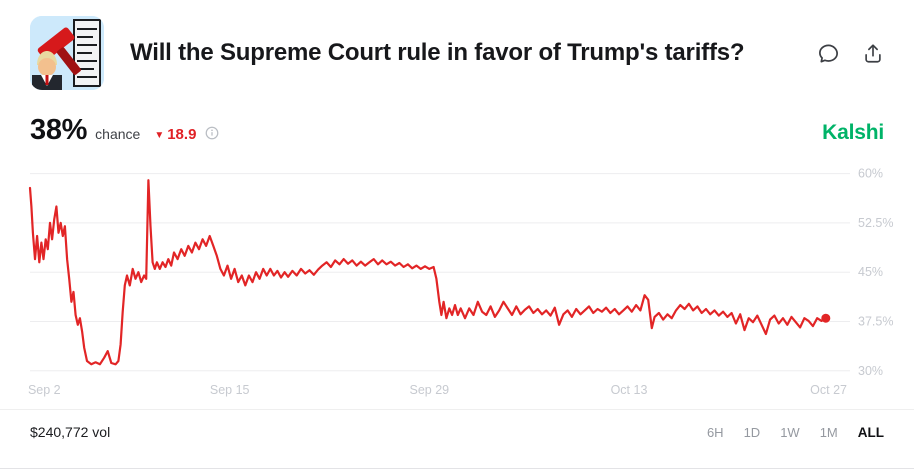  Describe the element at coordinates (230, 390) in the screenshot. I see `svg-text: Sep 15` at that location.